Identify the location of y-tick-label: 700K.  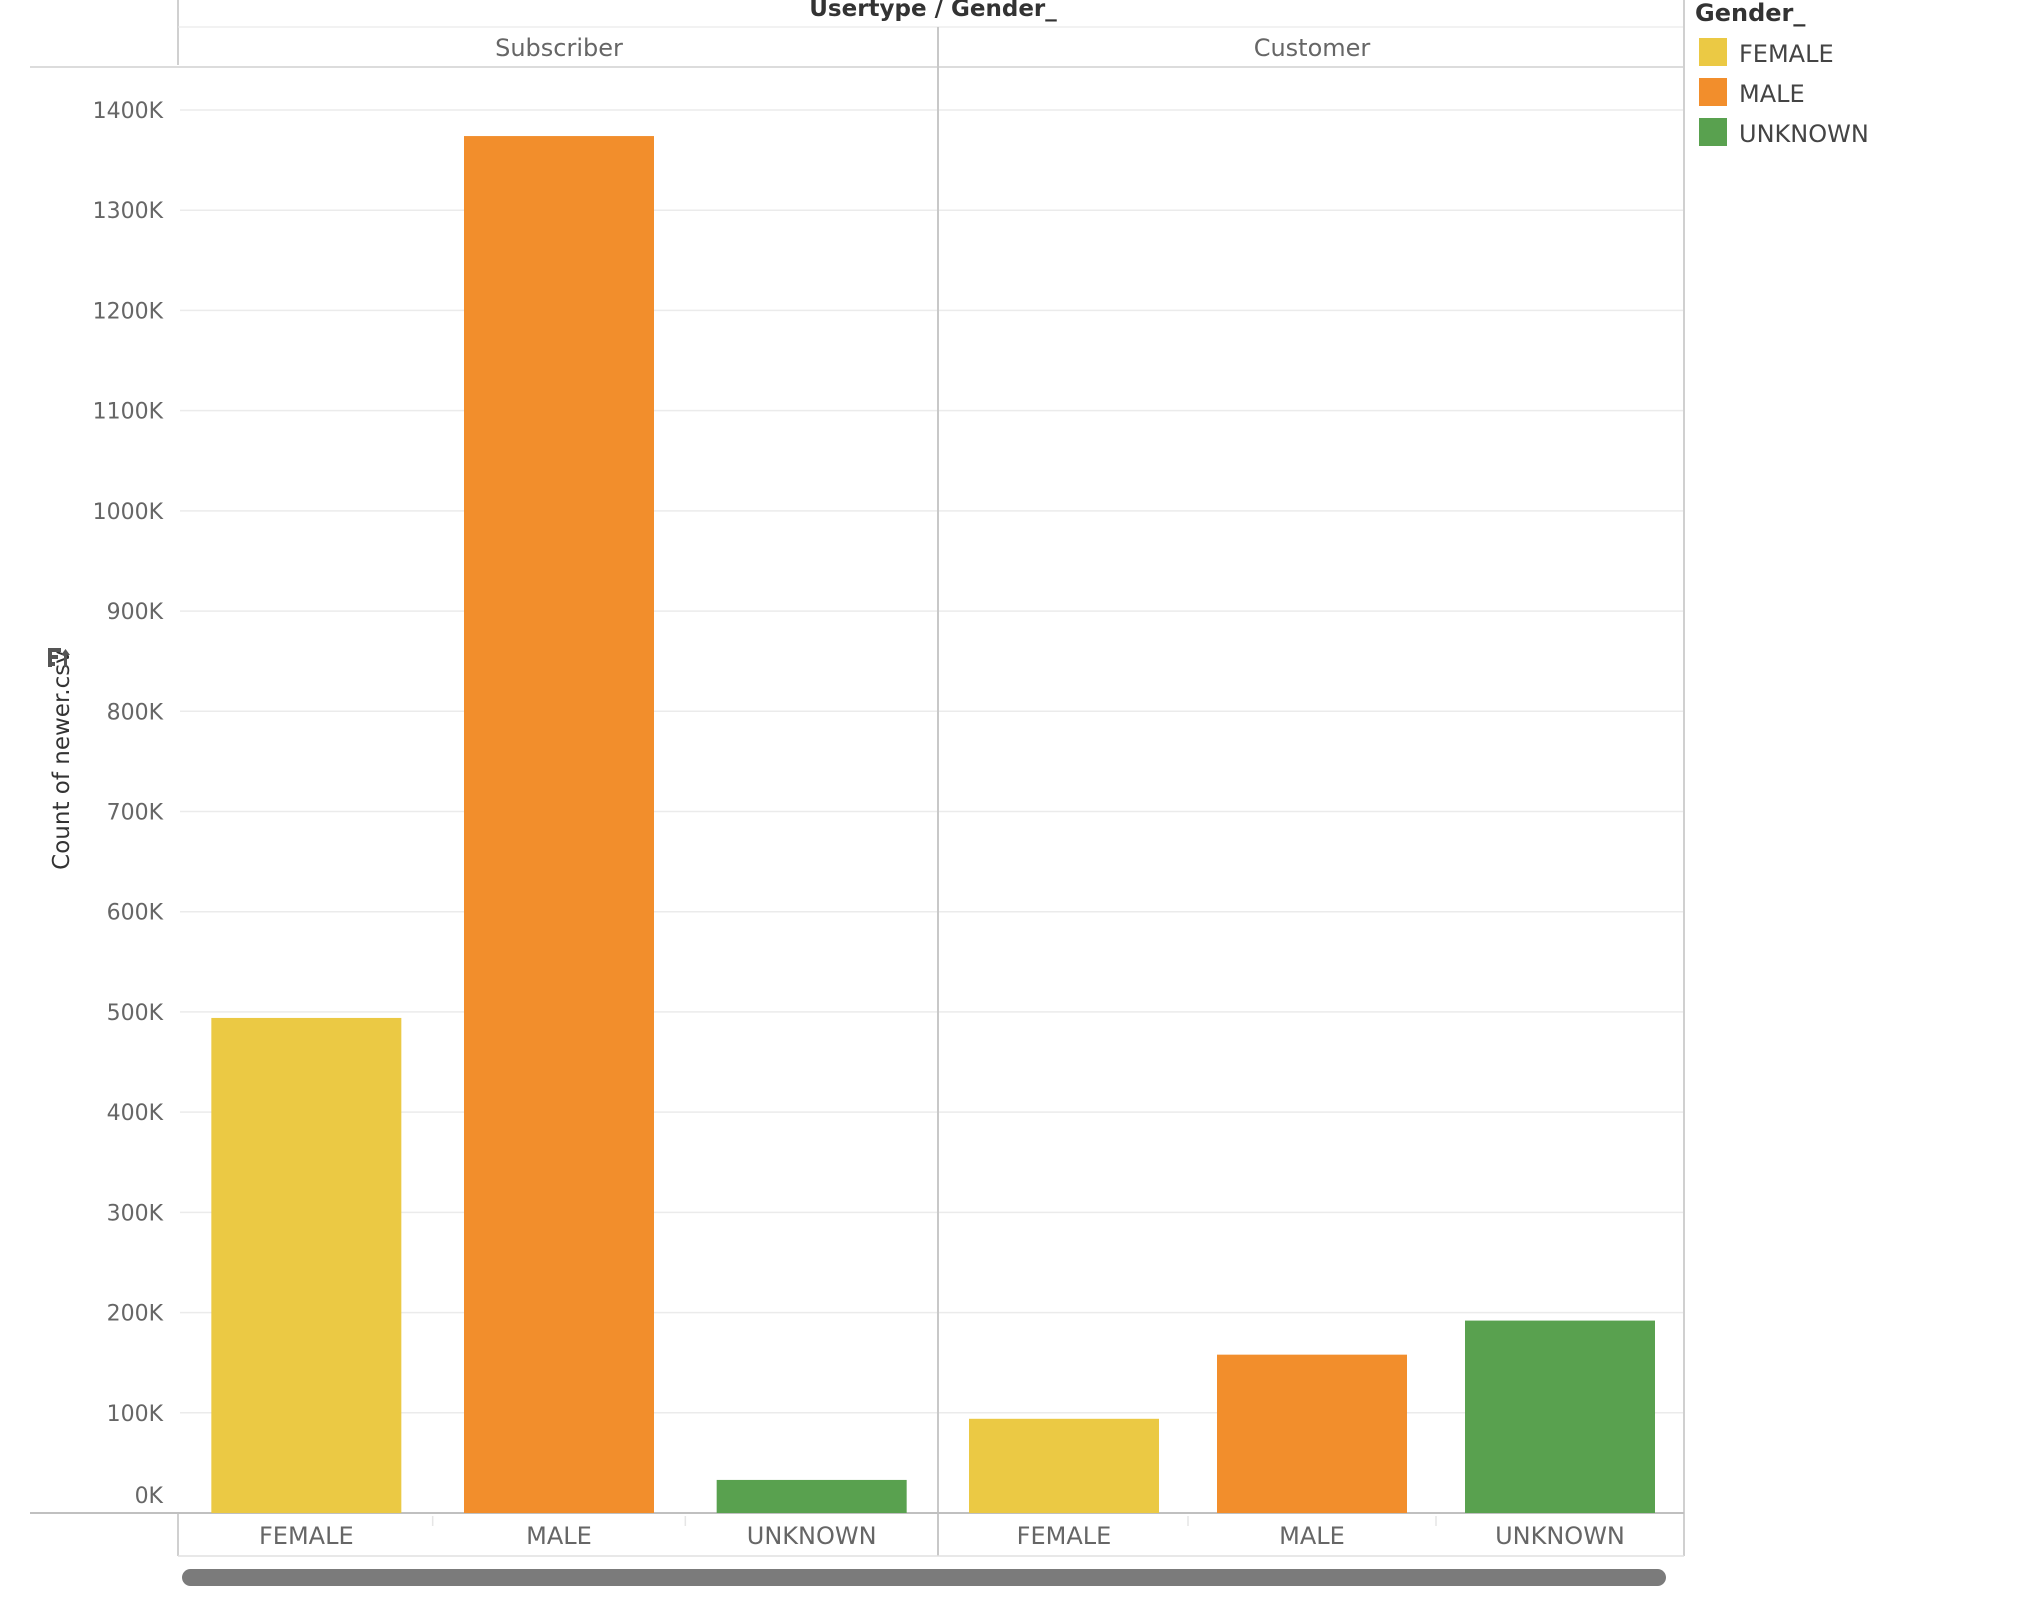
(135, 813).